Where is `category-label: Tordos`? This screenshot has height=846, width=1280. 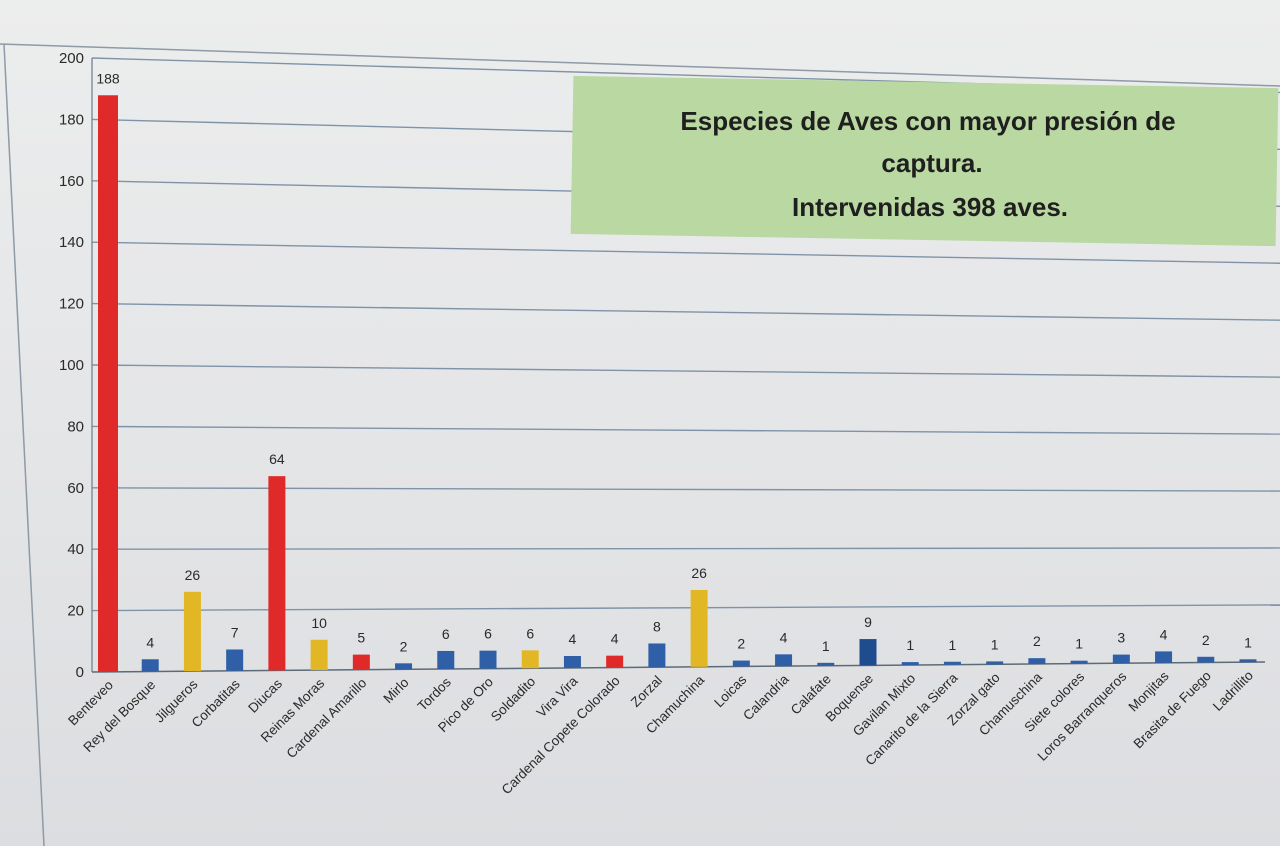
category-label: Tordos is located at coordinates (434, 693).